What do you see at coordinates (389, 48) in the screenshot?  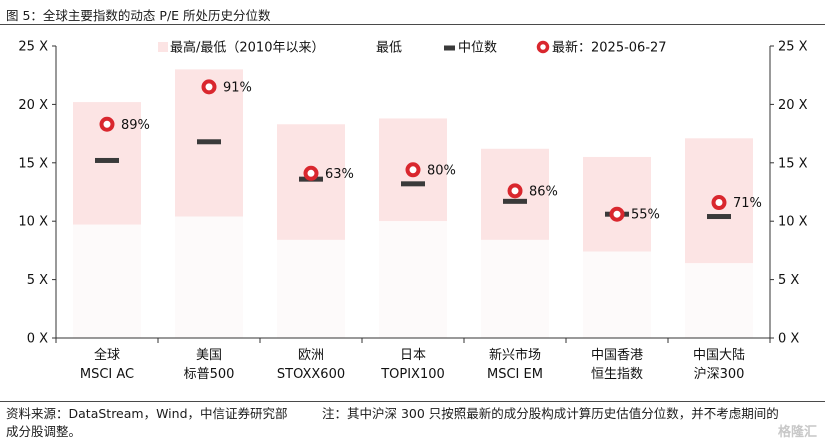 I see `legend-label: 最低` at bounding box center [389, 48].